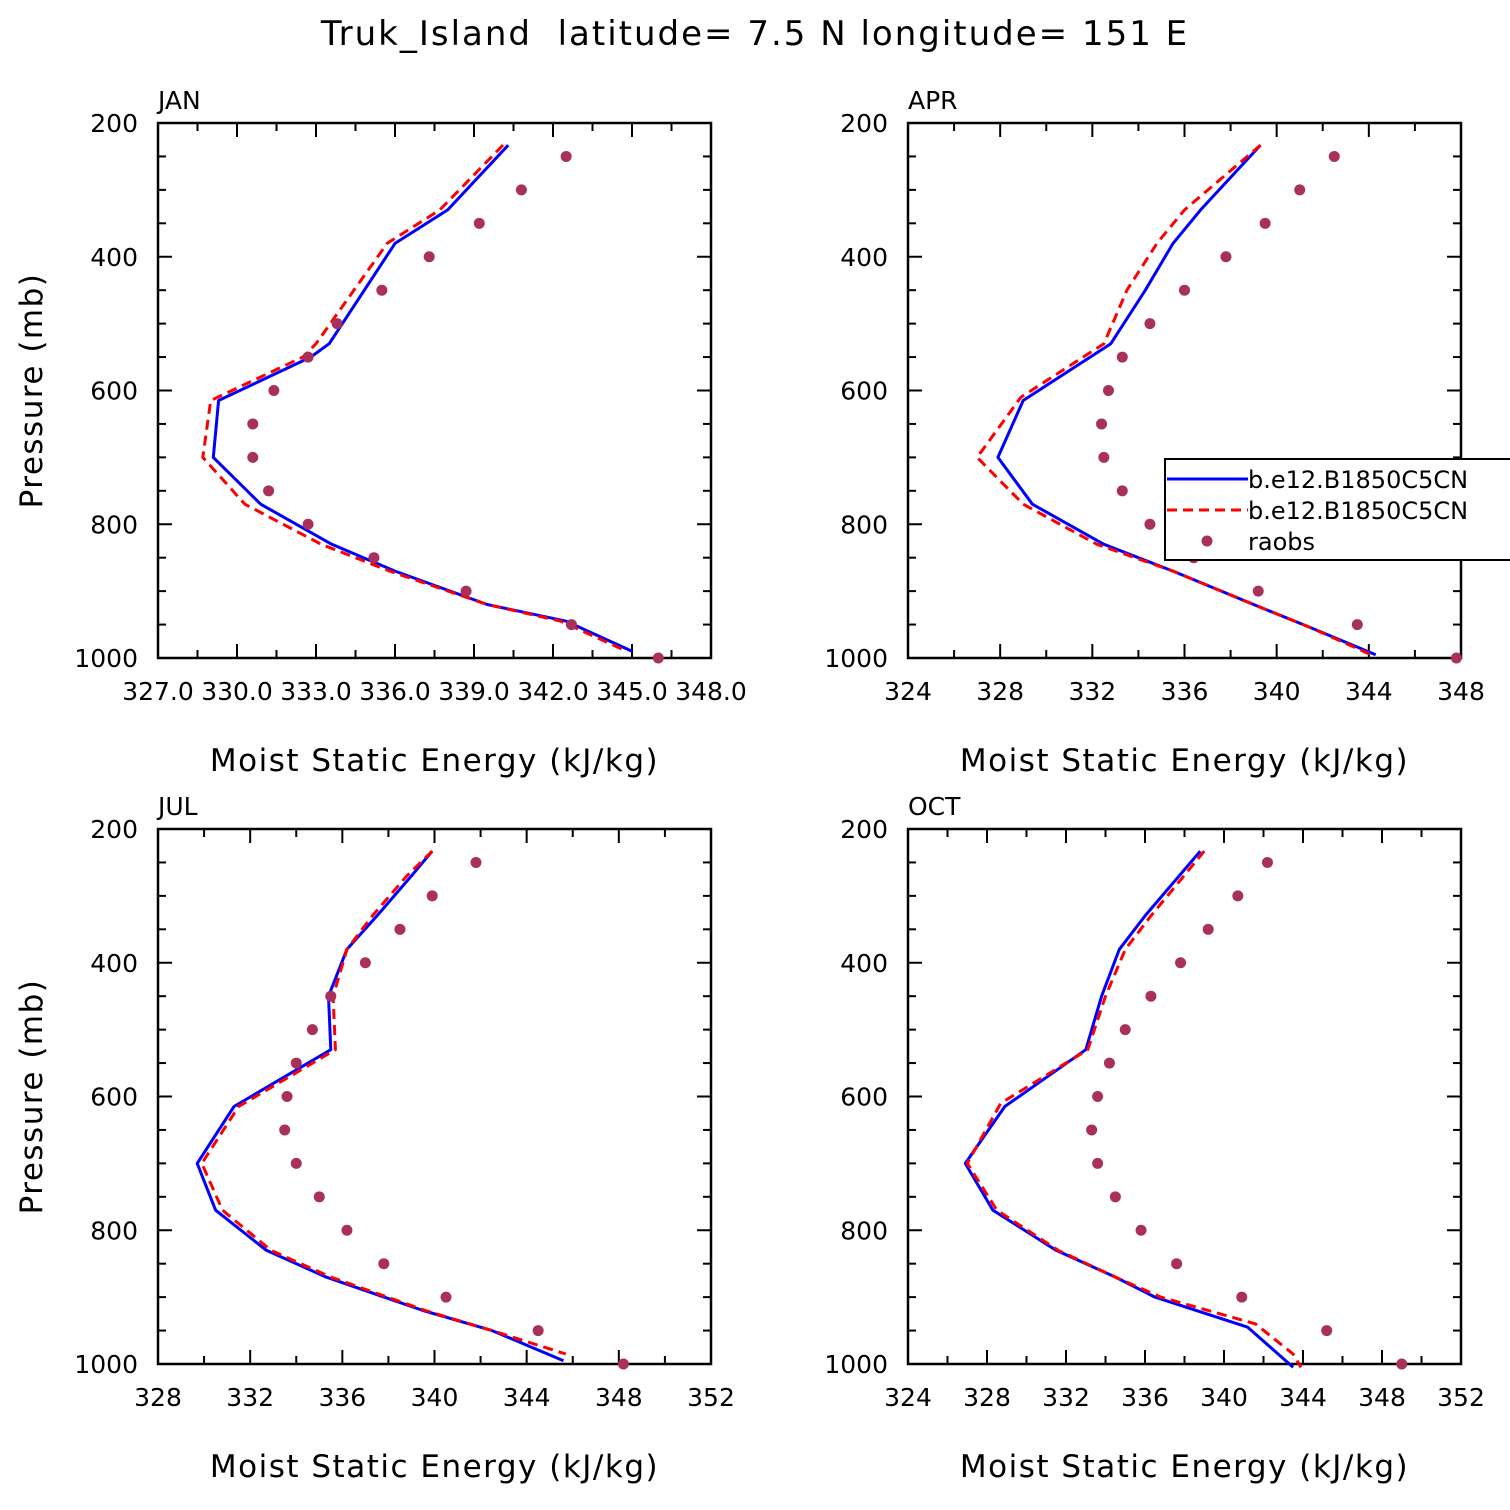 Image resolution: width=1510 pixels, height=1510 pixels. I want to click on x-tick-label: 327.0, so click(158, 691).